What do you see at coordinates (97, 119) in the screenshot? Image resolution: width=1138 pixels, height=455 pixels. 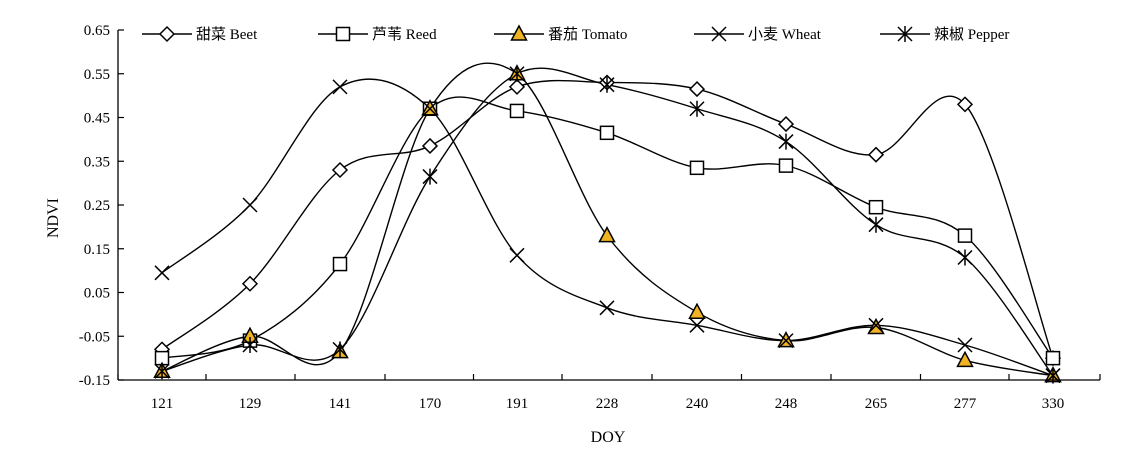 I see `y-tick-label: 0.45` at bounding box center [97, 119].